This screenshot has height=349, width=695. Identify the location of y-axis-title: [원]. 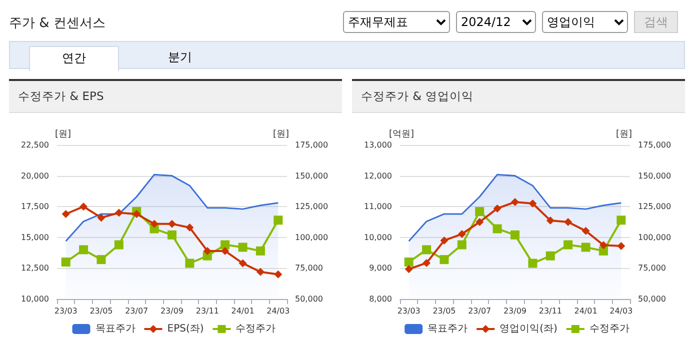
(62, 135).